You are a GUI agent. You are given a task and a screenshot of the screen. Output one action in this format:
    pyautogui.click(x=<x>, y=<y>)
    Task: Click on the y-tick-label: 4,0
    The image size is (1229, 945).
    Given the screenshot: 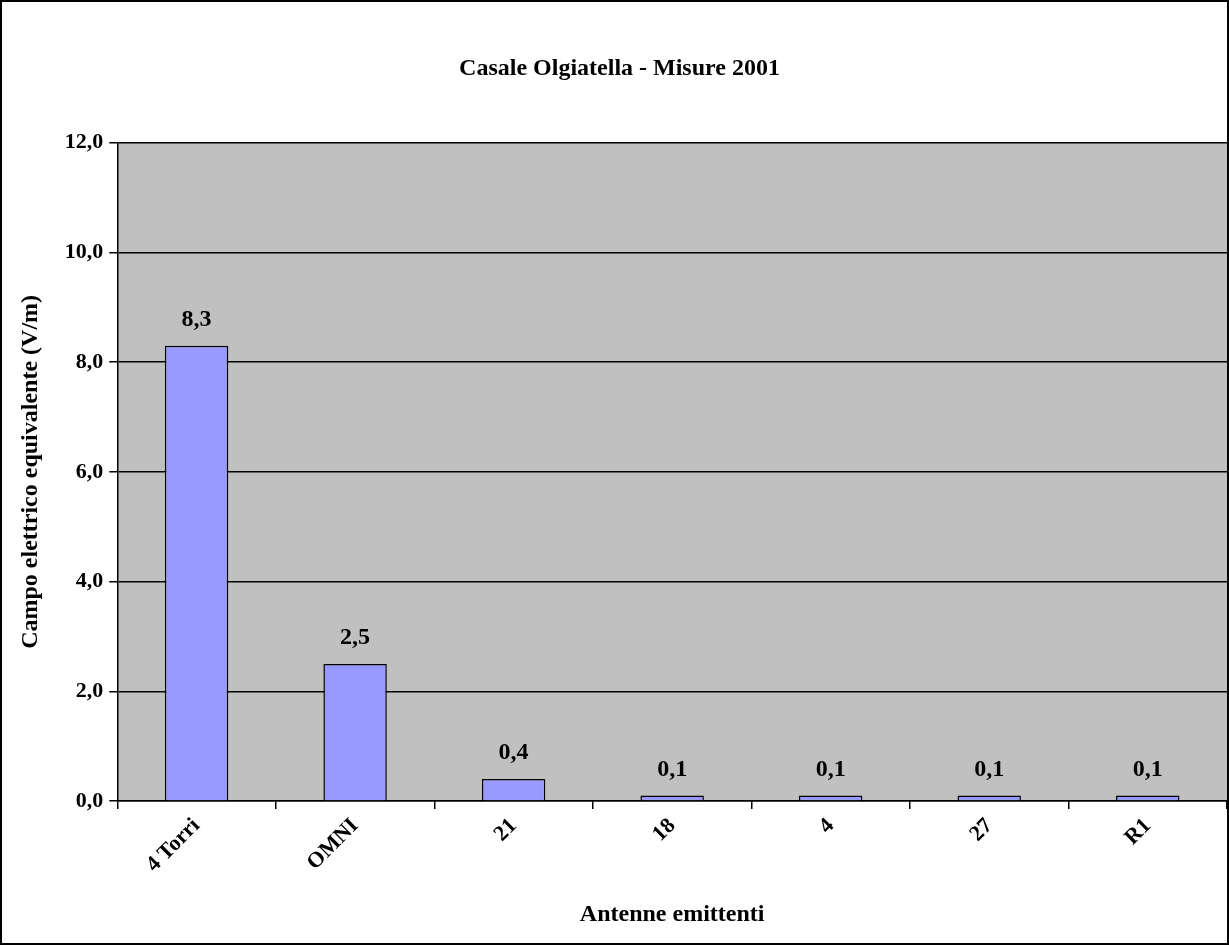 What is the action you would take?
    pyautogui.click(x=89, y=580)
    